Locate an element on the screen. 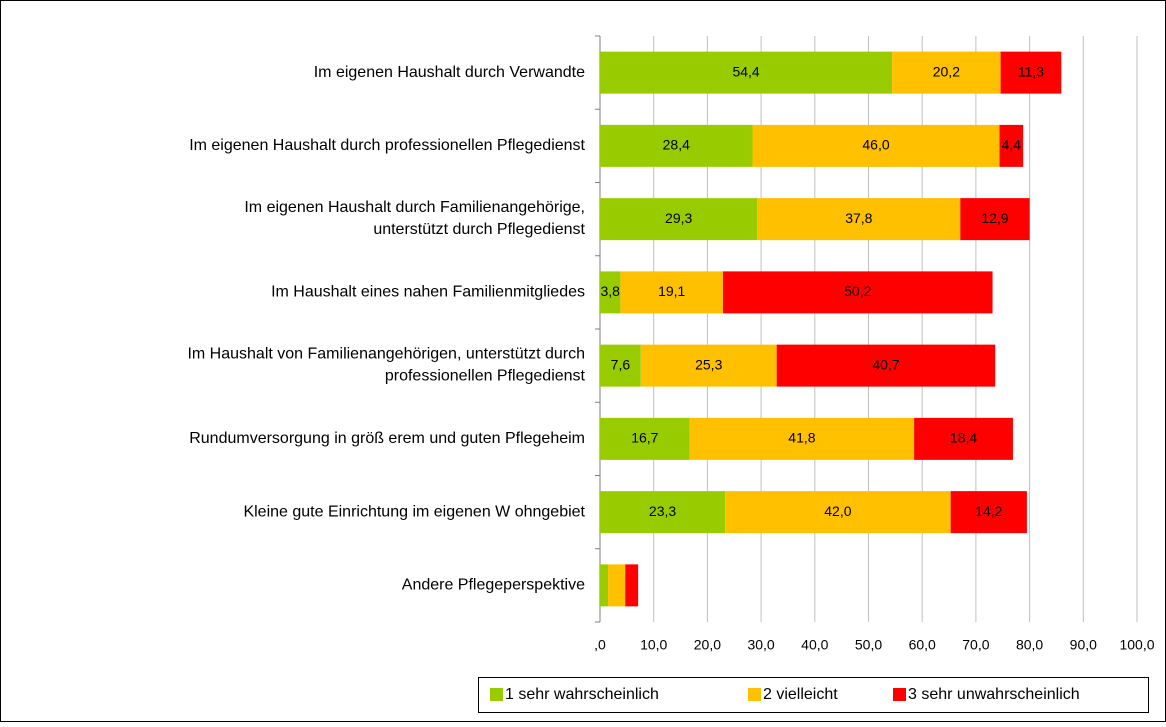 The image size is (1166, 727). data-label: 14,2 is located at coordinates (988, 511).